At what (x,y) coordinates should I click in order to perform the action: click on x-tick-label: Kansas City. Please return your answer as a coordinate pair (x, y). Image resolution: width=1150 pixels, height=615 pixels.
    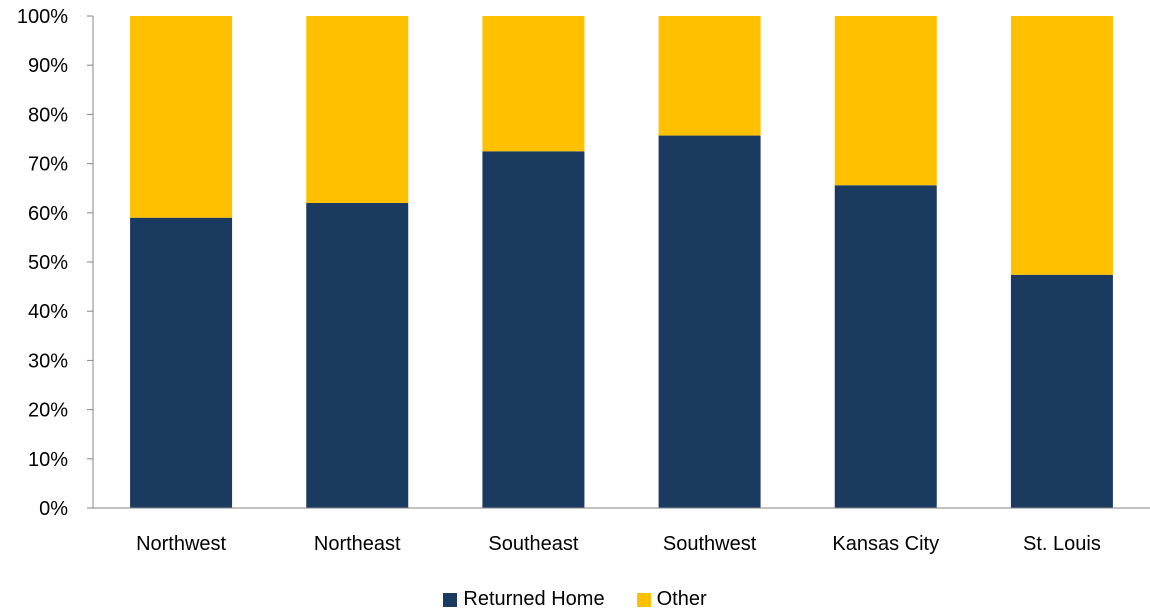
    Looking at the image, I should click on (885, 544).